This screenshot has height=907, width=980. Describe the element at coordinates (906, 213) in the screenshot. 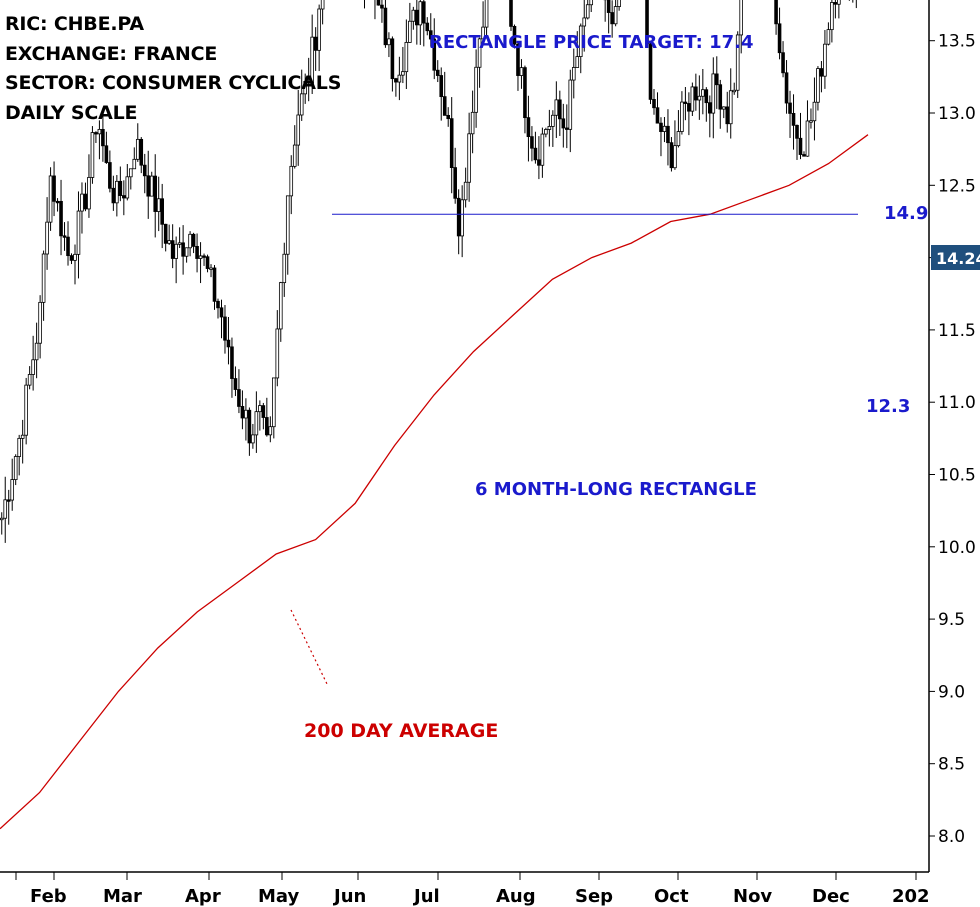

I see `upper-boundary-label: 14.9` at that location.